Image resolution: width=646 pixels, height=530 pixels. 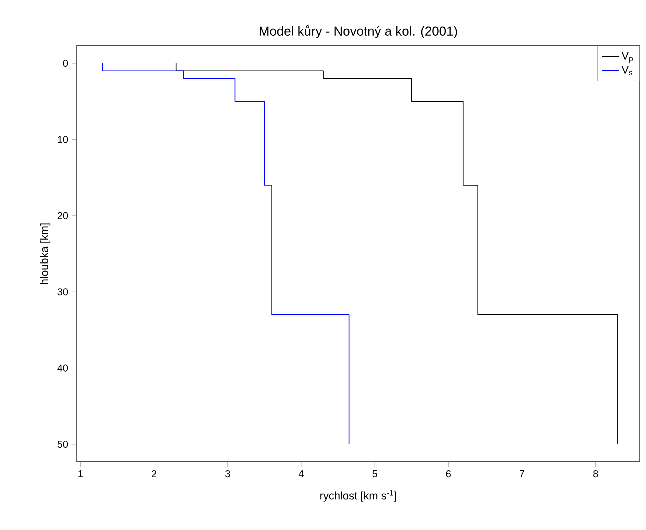 What do you see at coordinates (154, 474) in the screenshot?
I see `x-tick-label: 2` at bounding box center [154, 474].